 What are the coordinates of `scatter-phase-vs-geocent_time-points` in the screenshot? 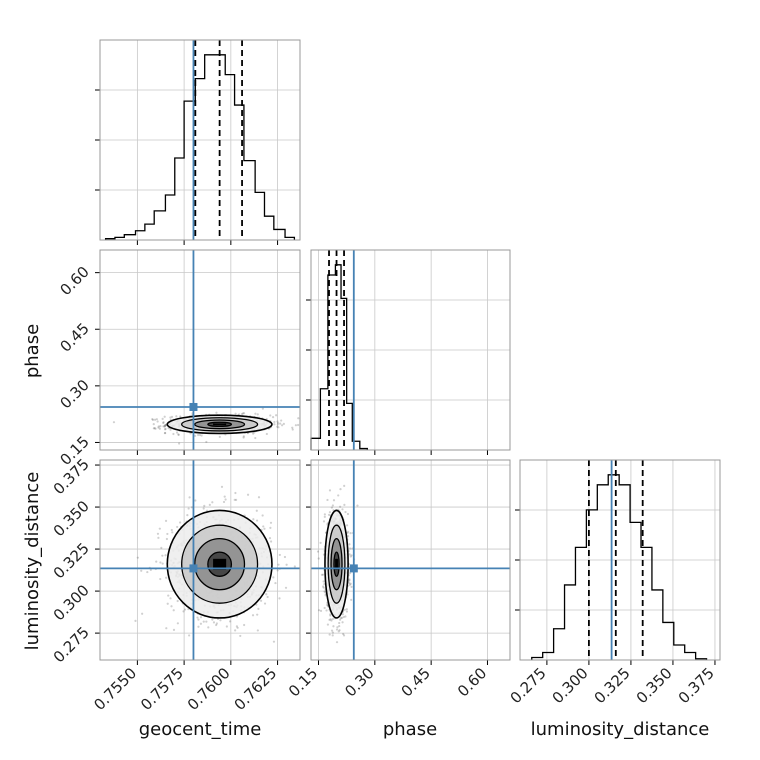 It's located at (206, 426).